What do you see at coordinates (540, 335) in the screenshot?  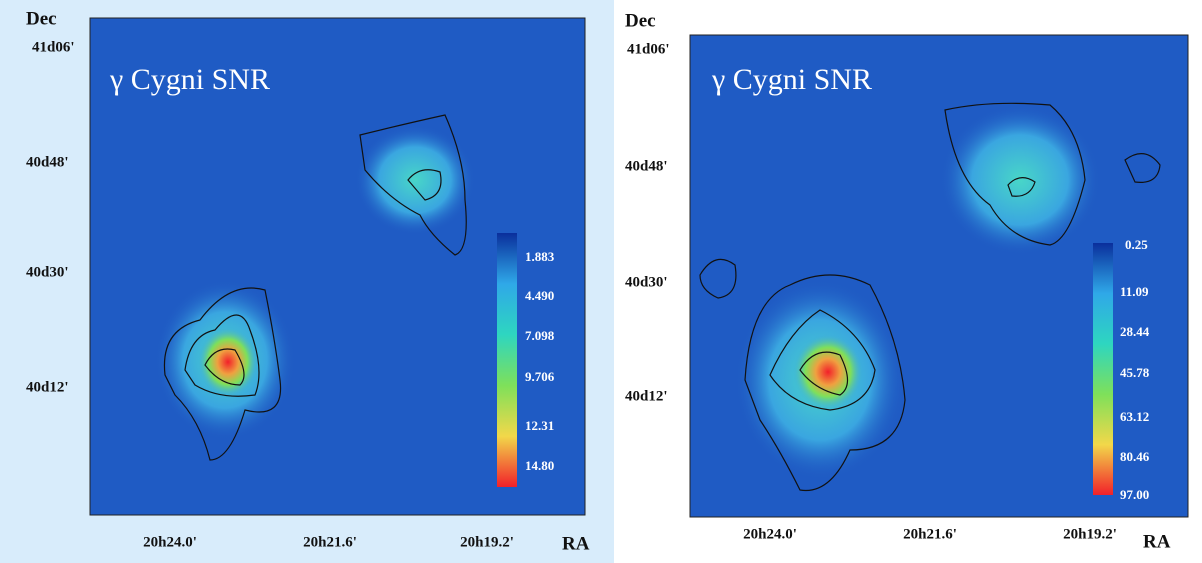 I see `colorbar-label: 7.098` at bounding box center [540, 335].